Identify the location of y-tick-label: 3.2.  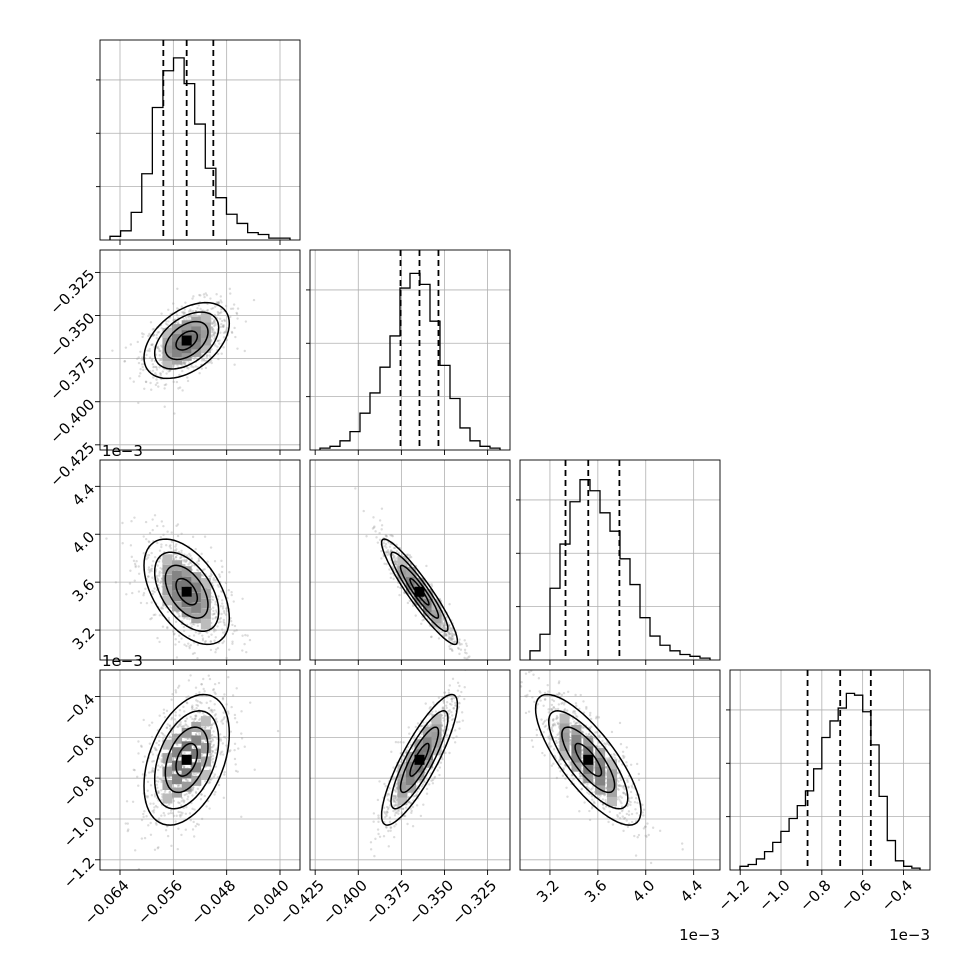
(84, 639).